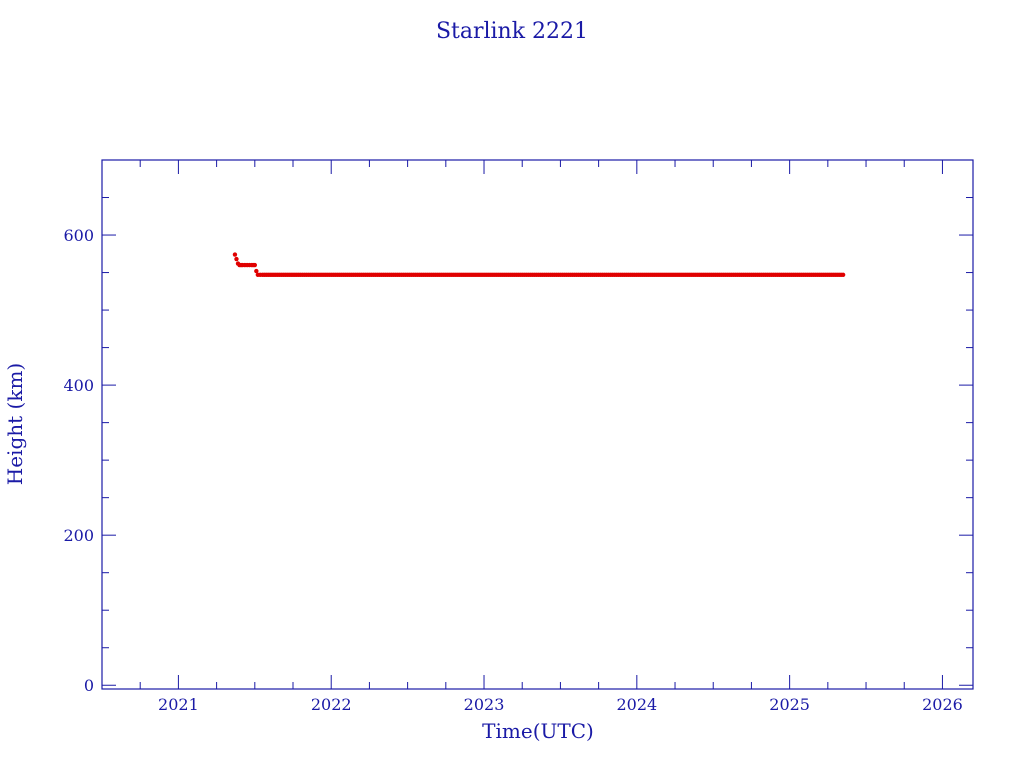 The image size is (1024, 768). Describe the element at coordinates (539, 265) in the screenshot. I see `data-points` at that location.